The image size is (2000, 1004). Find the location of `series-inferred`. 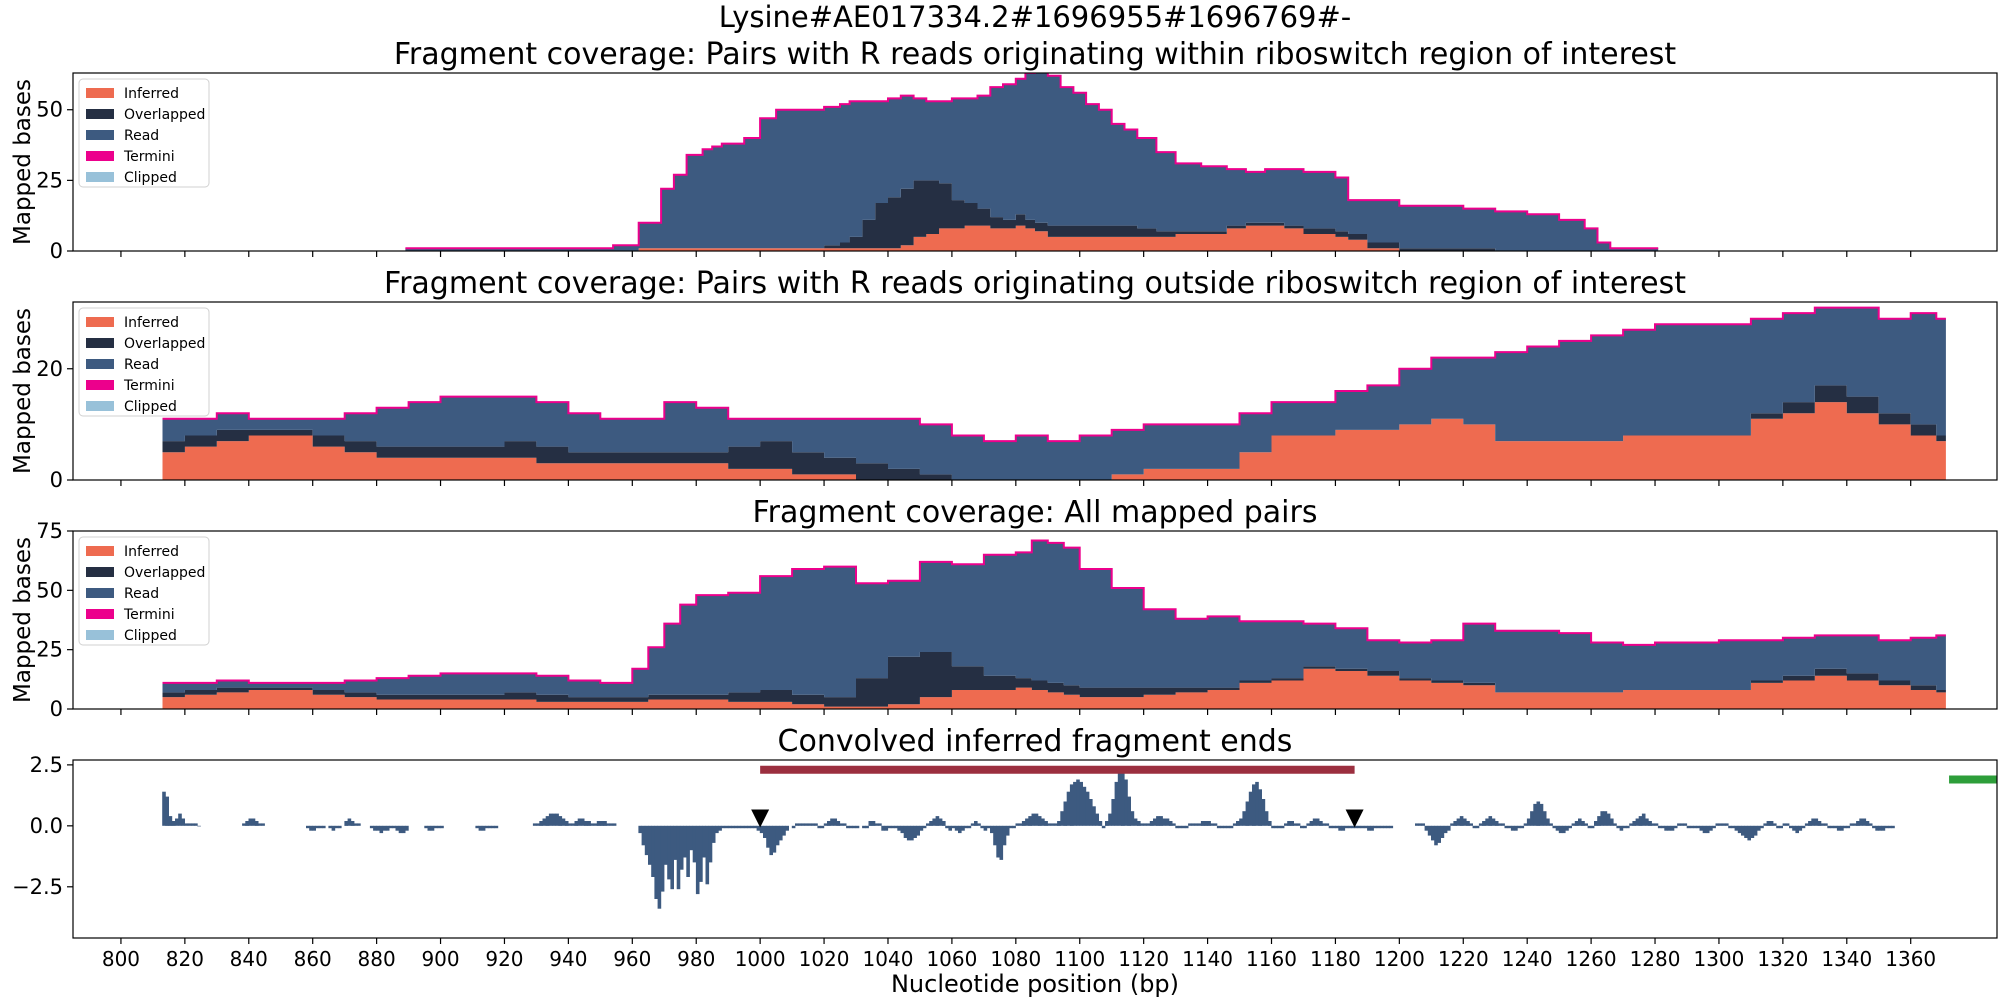

series-inferred is located at coordinates (1054, 688).